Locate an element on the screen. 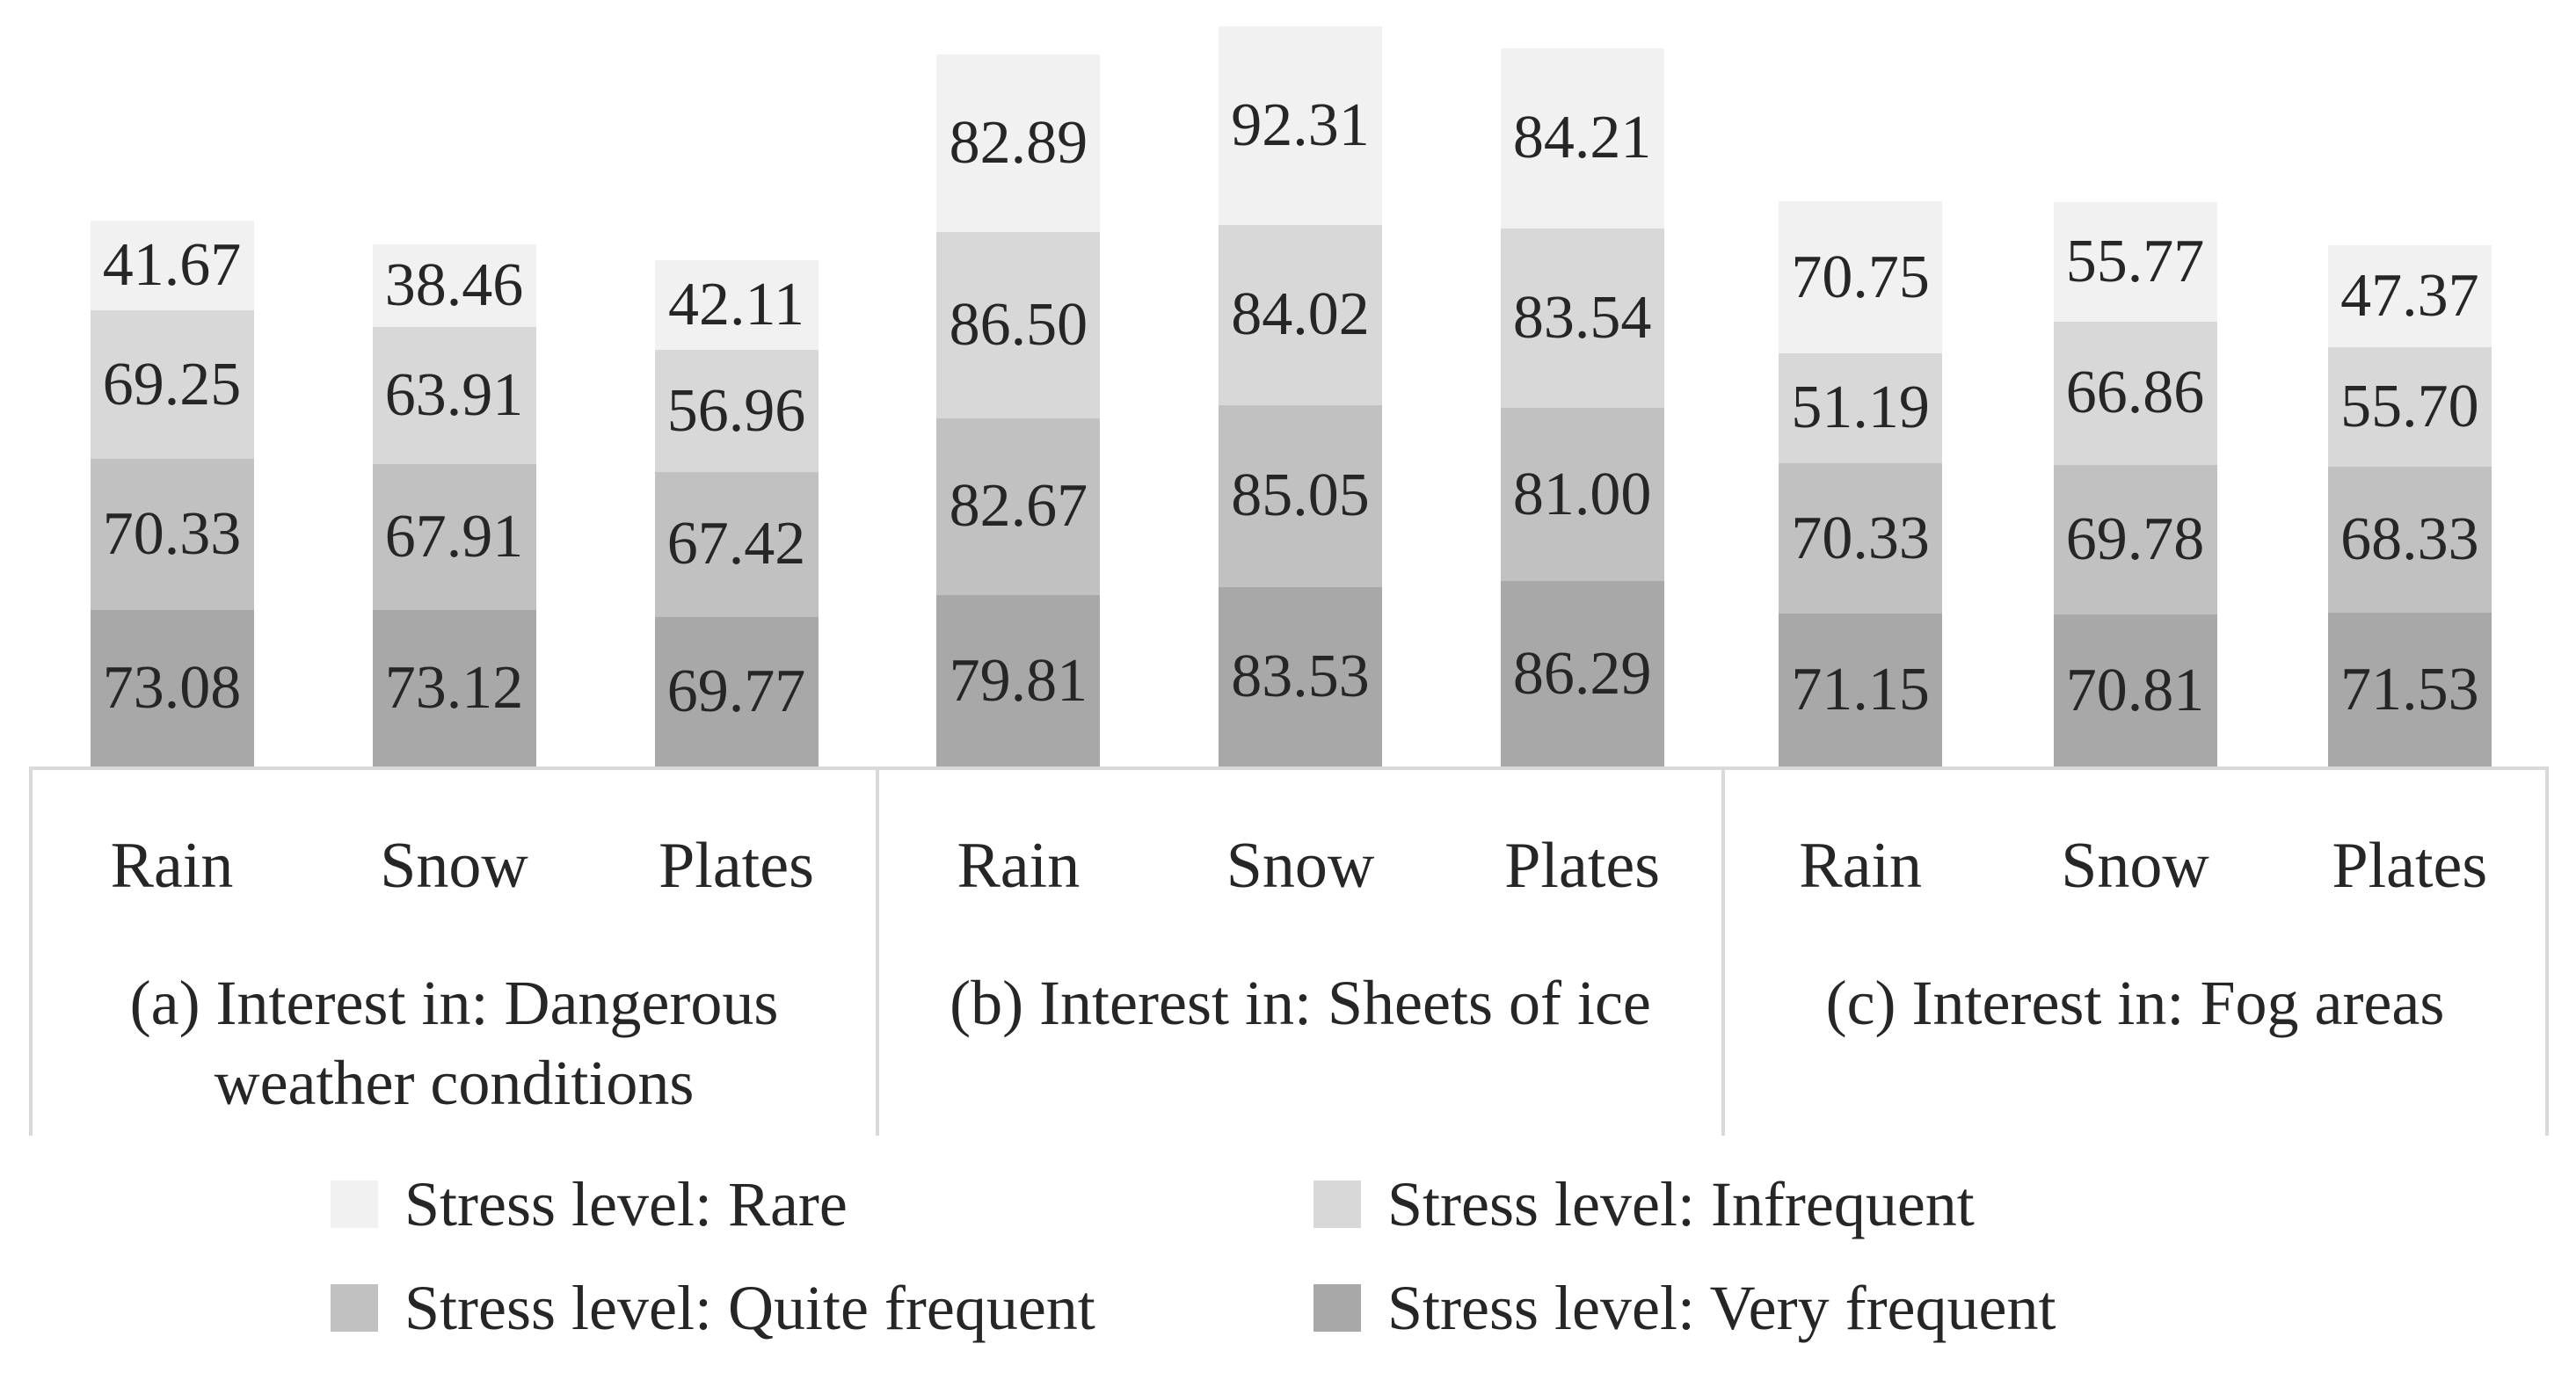  bar-segment: 79.81 is located at coordinates (1018, 680).